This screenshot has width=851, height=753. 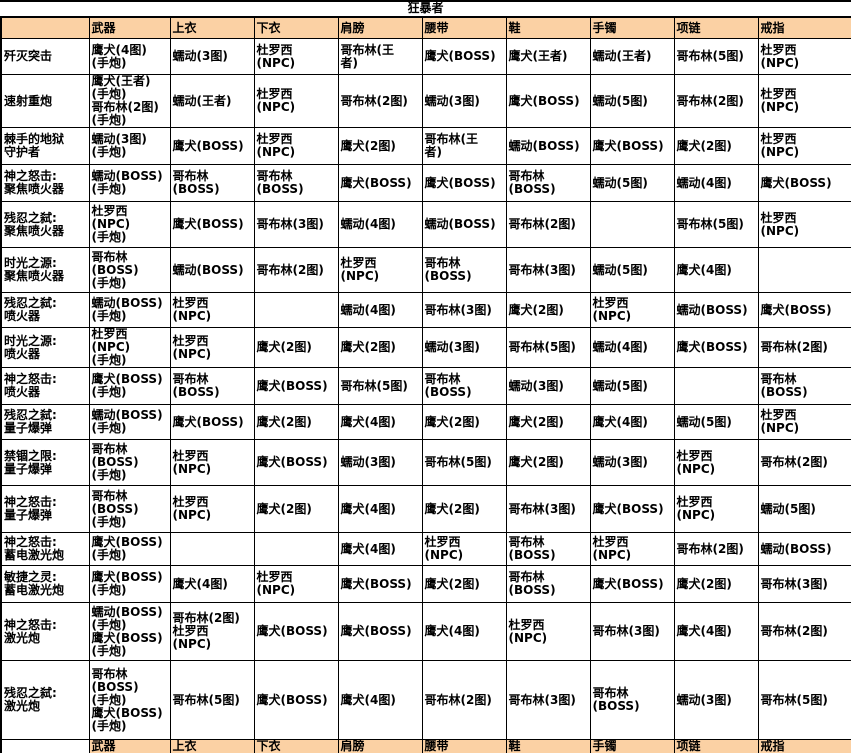 What do you see at coordinates (632, 27) in the screenshot?
I see `column-header-bracelet: 手镯` at bounding box center [632, 27].